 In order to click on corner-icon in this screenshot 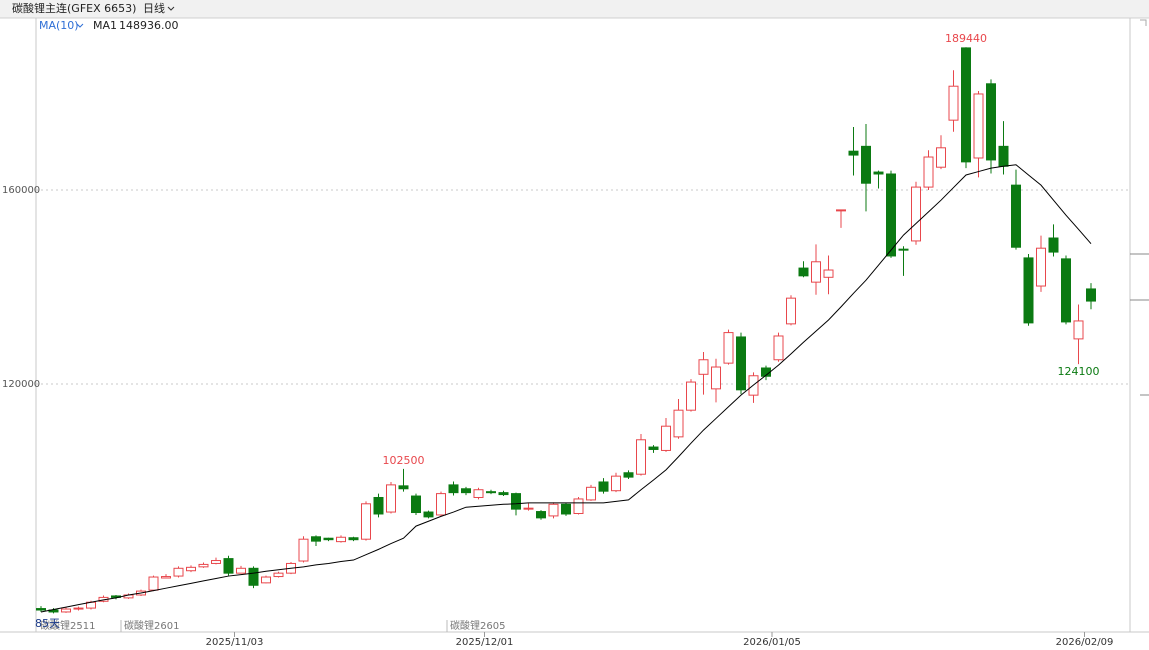, I will do `click(1143, 22)`.